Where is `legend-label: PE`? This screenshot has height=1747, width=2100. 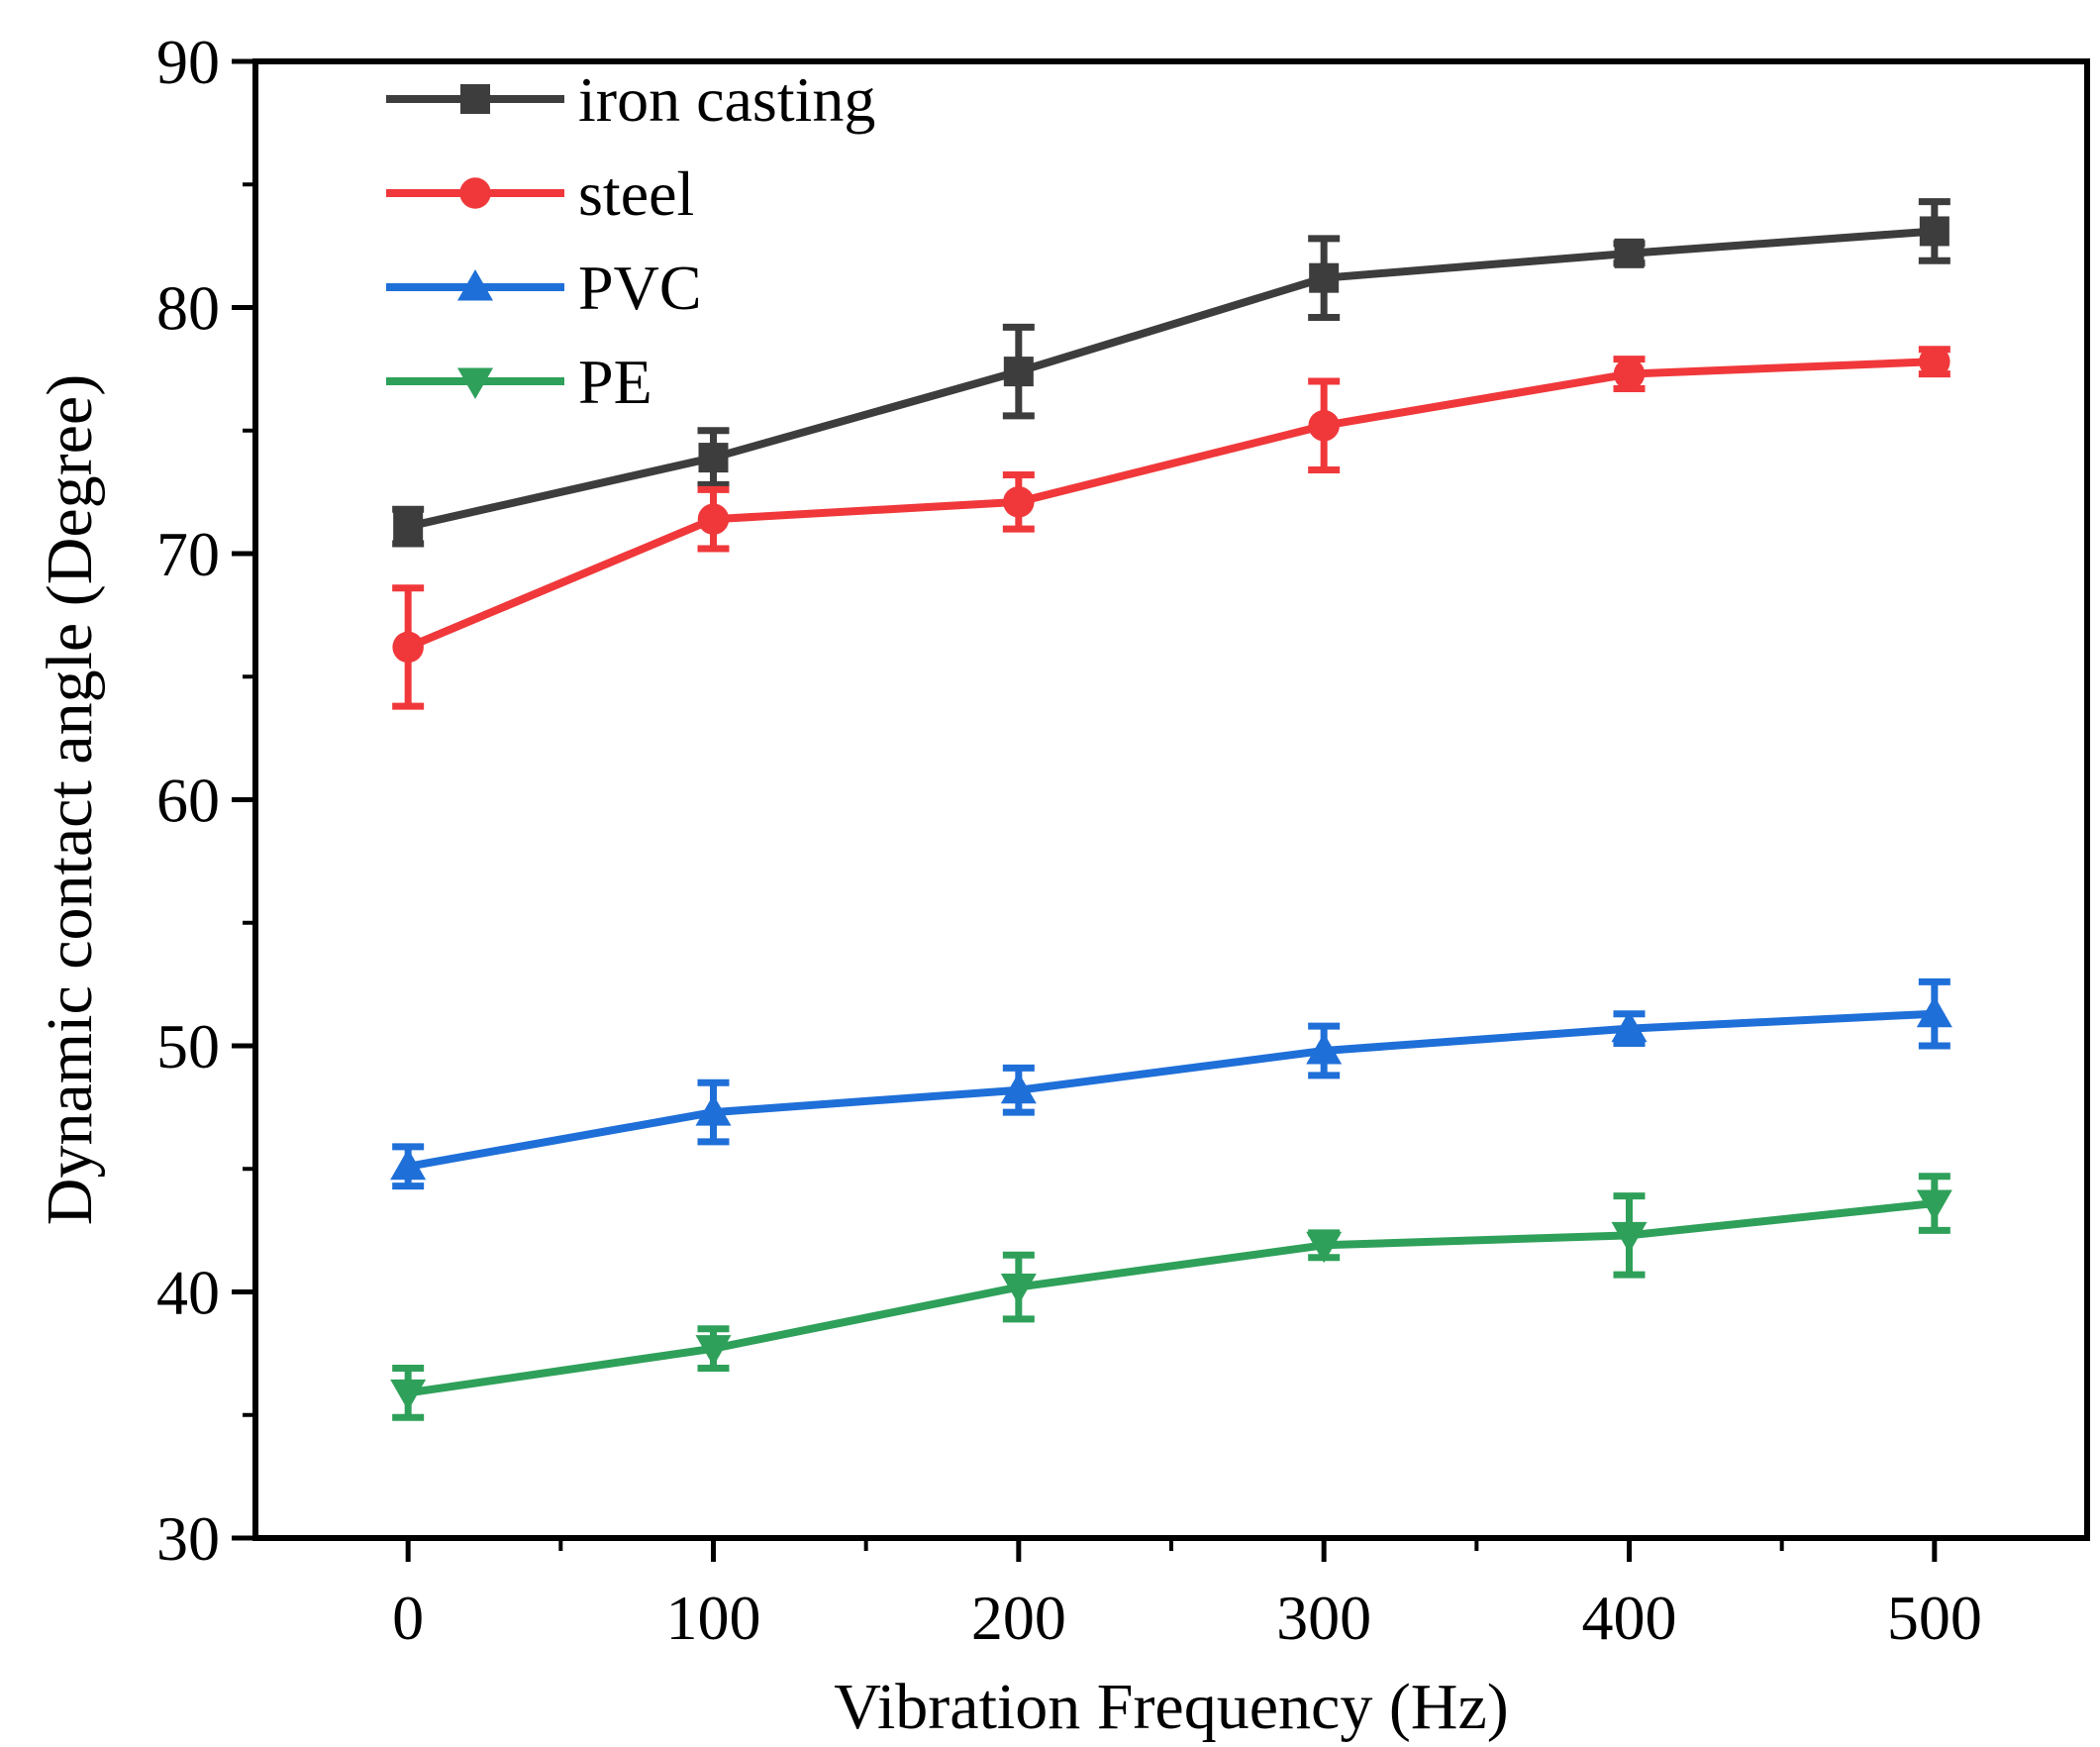 legend-label: PE is located at coordinates (615, 382).